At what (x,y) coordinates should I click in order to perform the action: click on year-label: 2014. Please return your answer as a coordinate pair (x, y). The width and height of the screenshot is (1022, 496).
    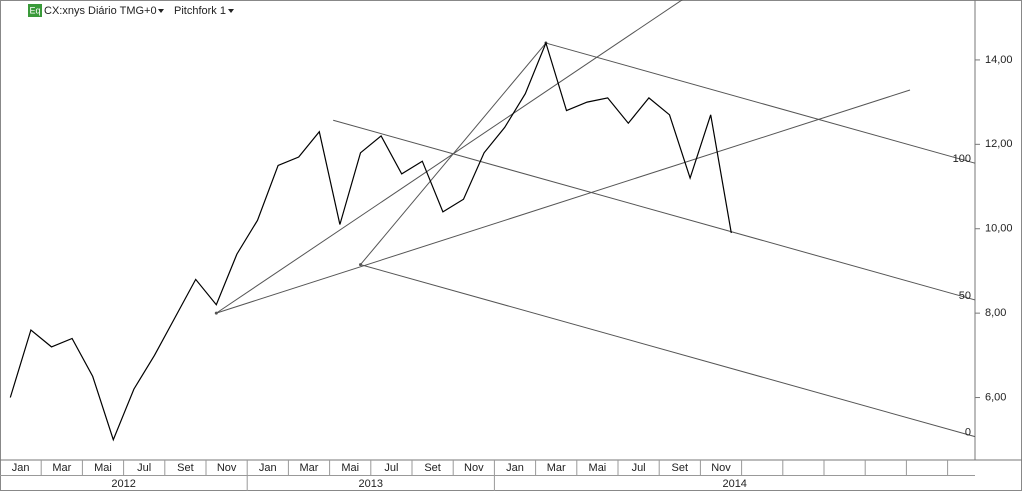
    Looking at the image, I should click on (734, 484).